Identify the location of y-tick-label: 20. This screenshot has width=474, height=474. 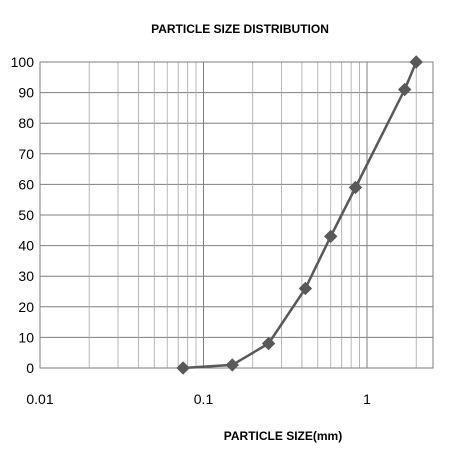
(26, 307).